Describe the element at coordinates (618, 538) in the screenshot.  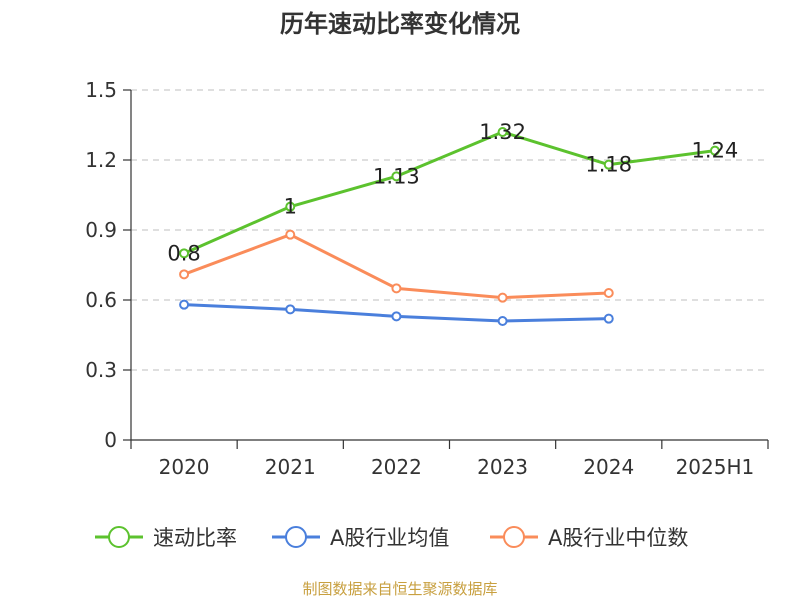
I see `legend-label: A股行业中位数` at that location.